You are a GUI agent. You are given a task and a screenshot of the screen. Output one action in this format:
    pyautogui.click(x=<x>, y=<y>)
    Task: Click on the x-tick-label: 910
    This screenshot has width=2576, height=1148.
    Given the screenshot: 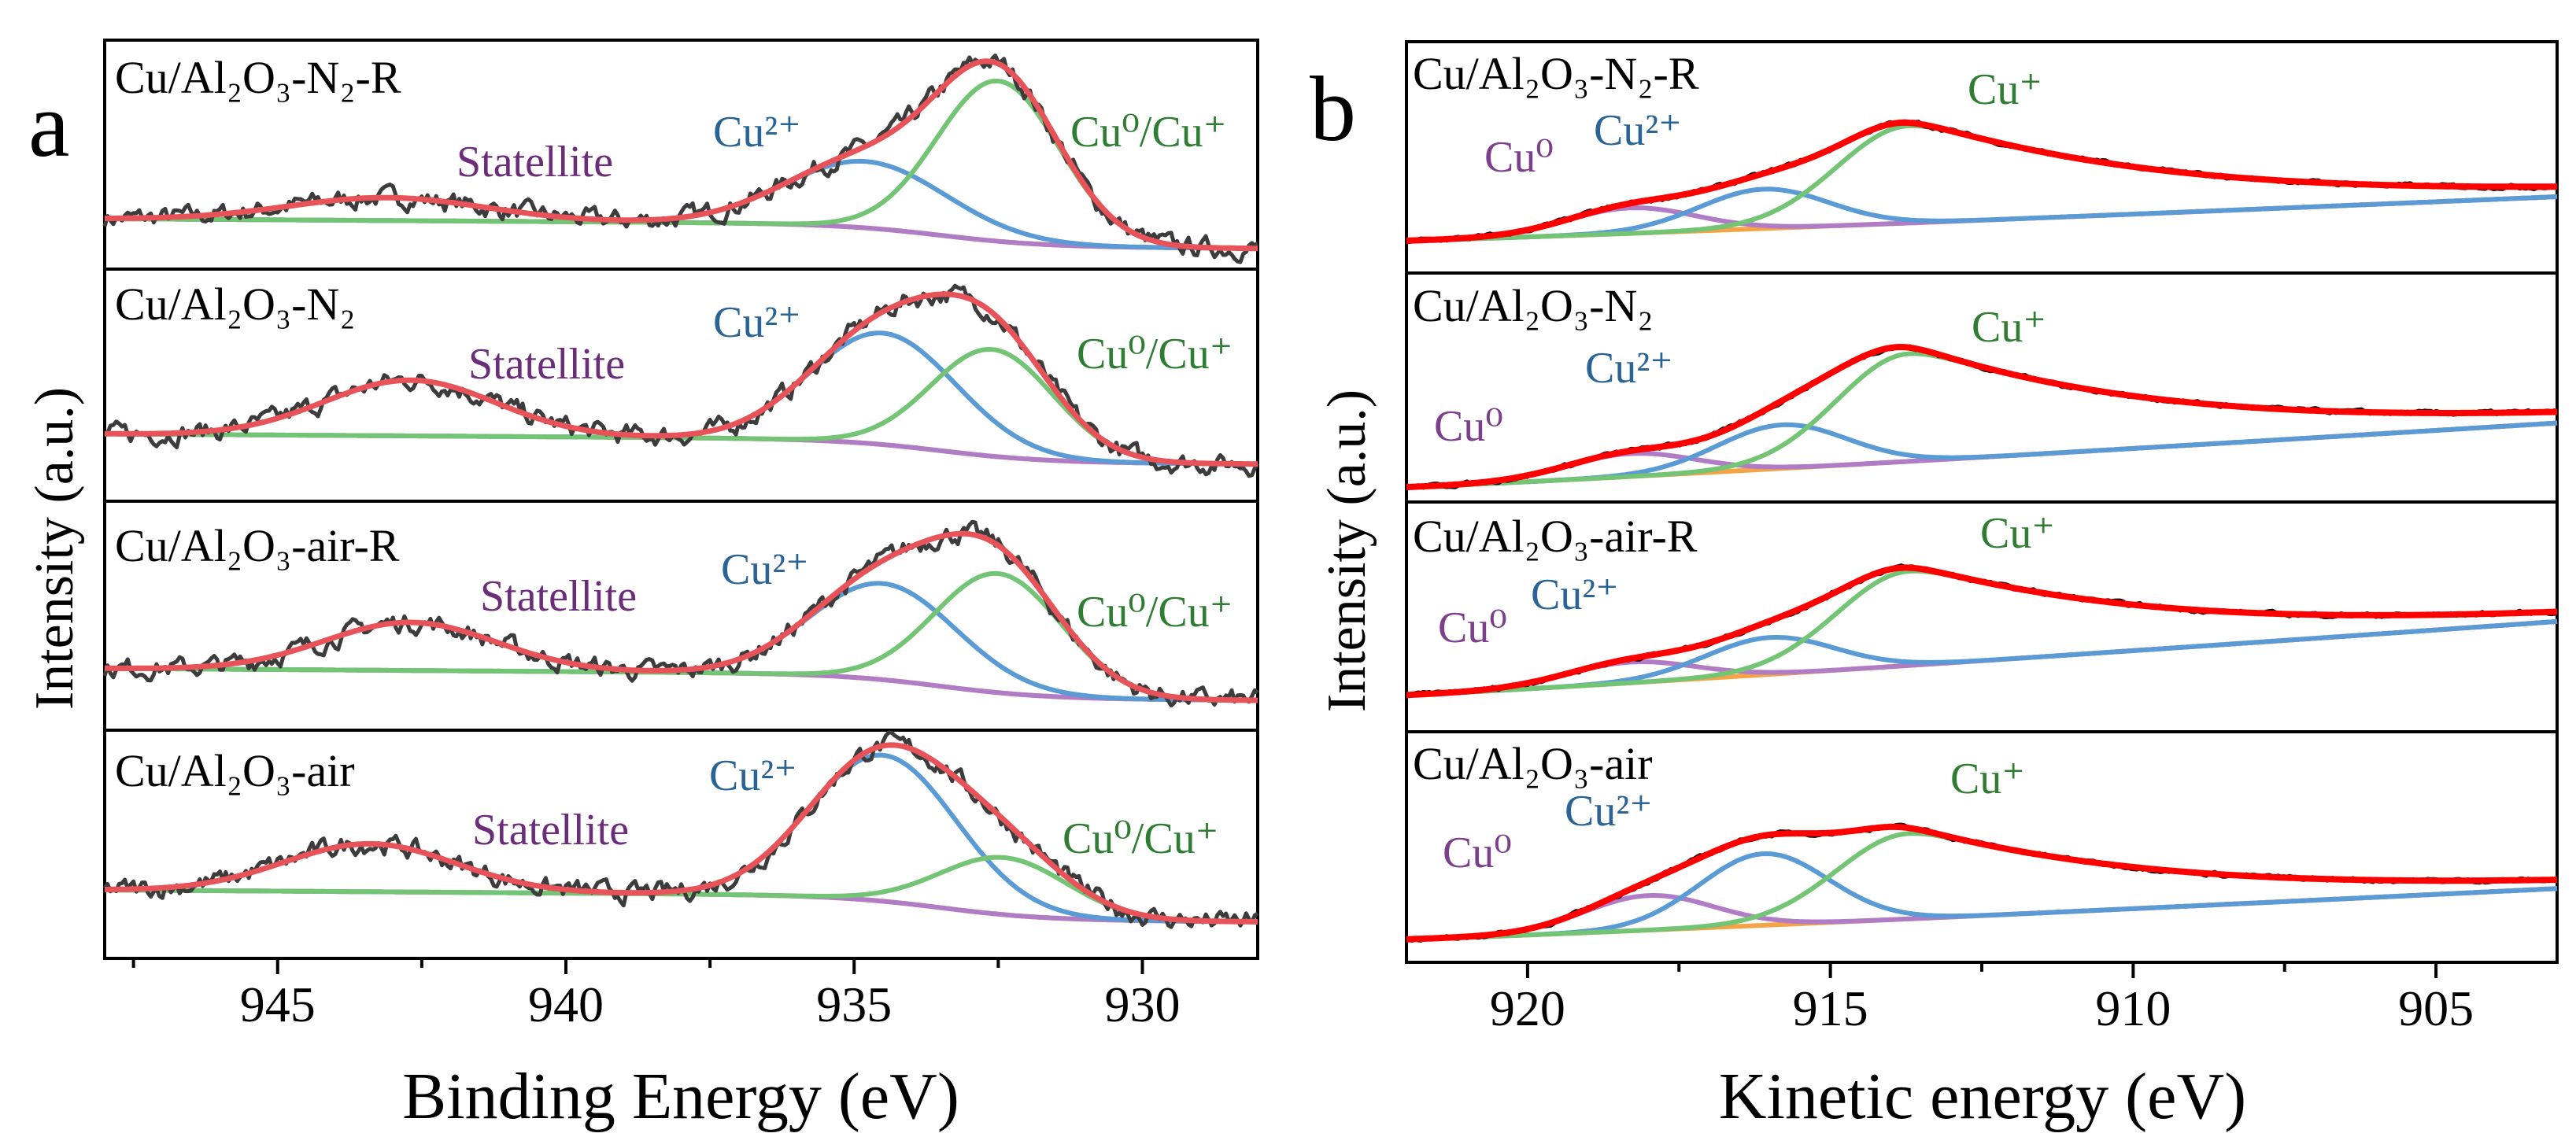 What is the action you would take?
    pyautogui.click(x=2133, y=1008)
    